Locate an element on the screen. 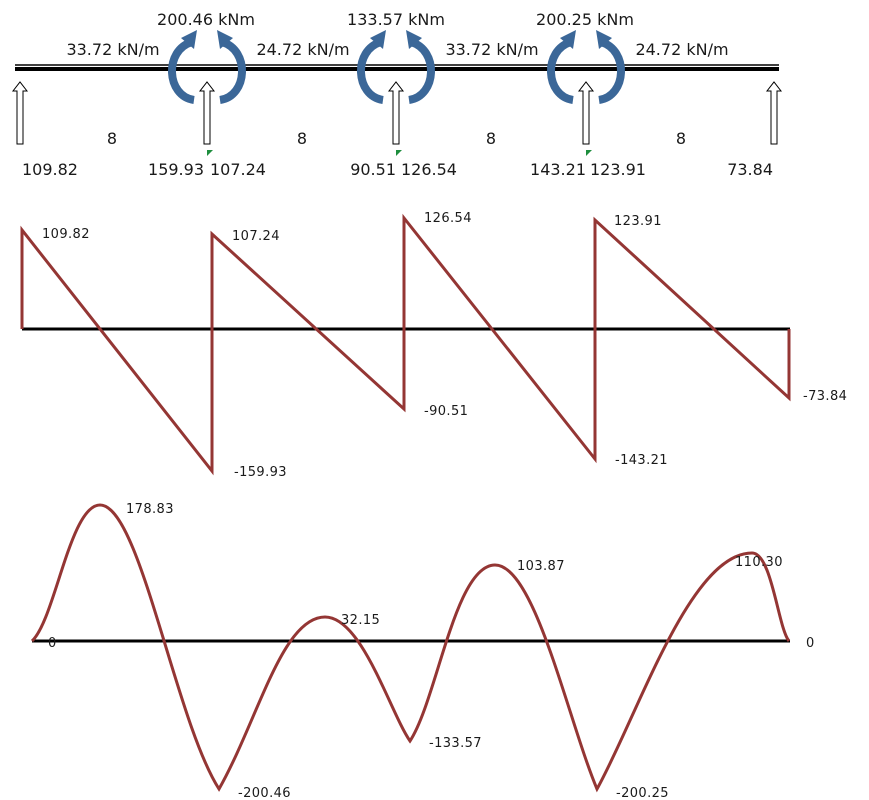 This screenshot has height=800, width=869. shear-label-1: 109.82 is located at coordinates (66, 234).